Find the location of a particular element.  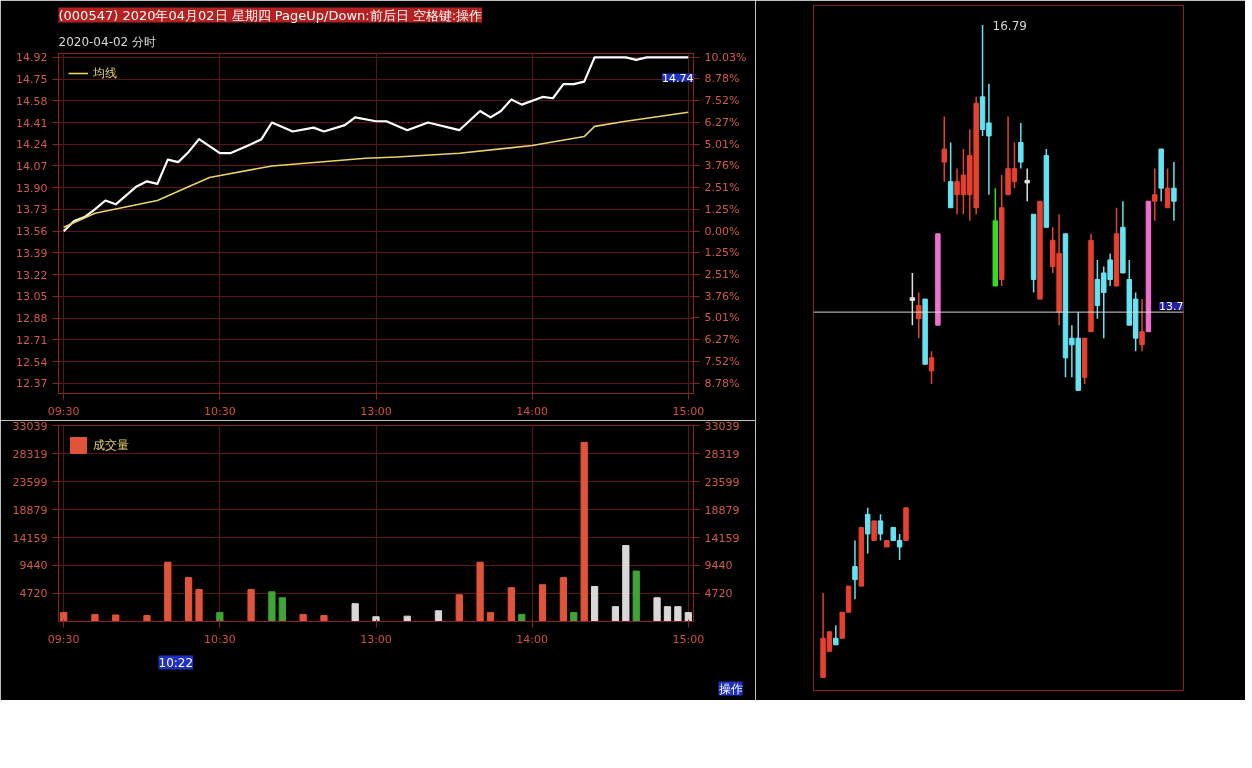

y2-tick-label: 28319 is located at coordinates (722, 454).